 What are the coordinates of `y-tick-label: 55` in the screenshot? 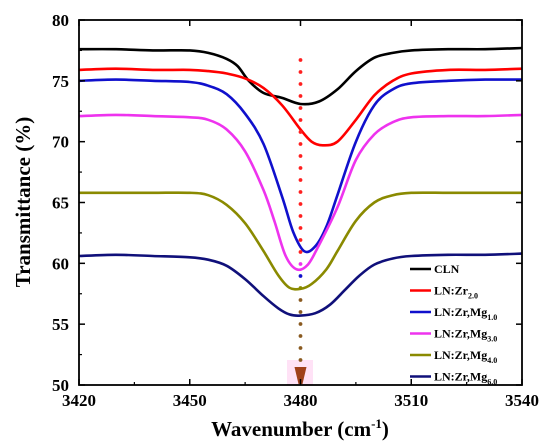 It's located at (60, 324).